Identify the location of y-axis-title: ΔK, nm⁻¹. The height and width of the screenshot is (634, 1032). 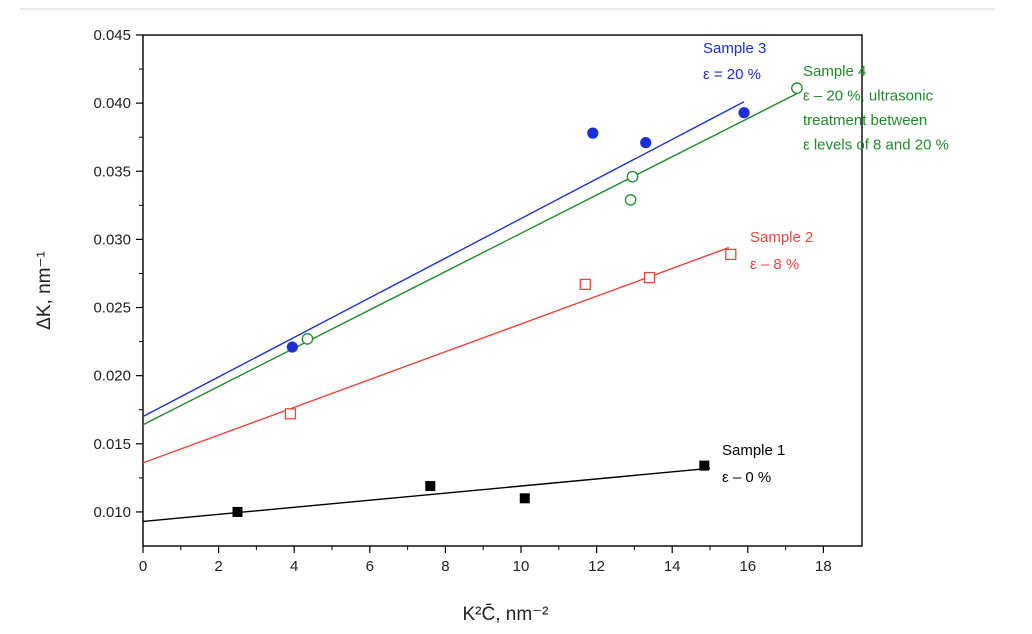
(44, 290).